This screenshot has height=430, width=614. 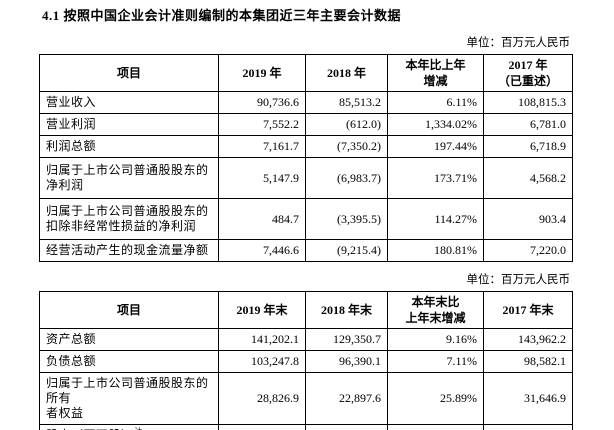 What do you see at coordinates (262, 73) in the screenshot?
I see `header-2019: 2019 年` at bounding box center [262, 73].